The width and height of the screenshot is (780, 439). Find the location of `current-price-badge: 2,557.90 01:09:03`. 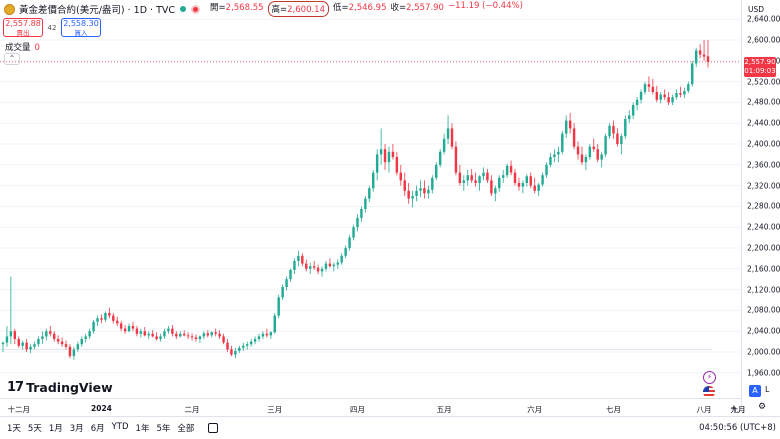

current-price-badge: 2,557.90 01:09:03 is located at coordinates (760, 66).